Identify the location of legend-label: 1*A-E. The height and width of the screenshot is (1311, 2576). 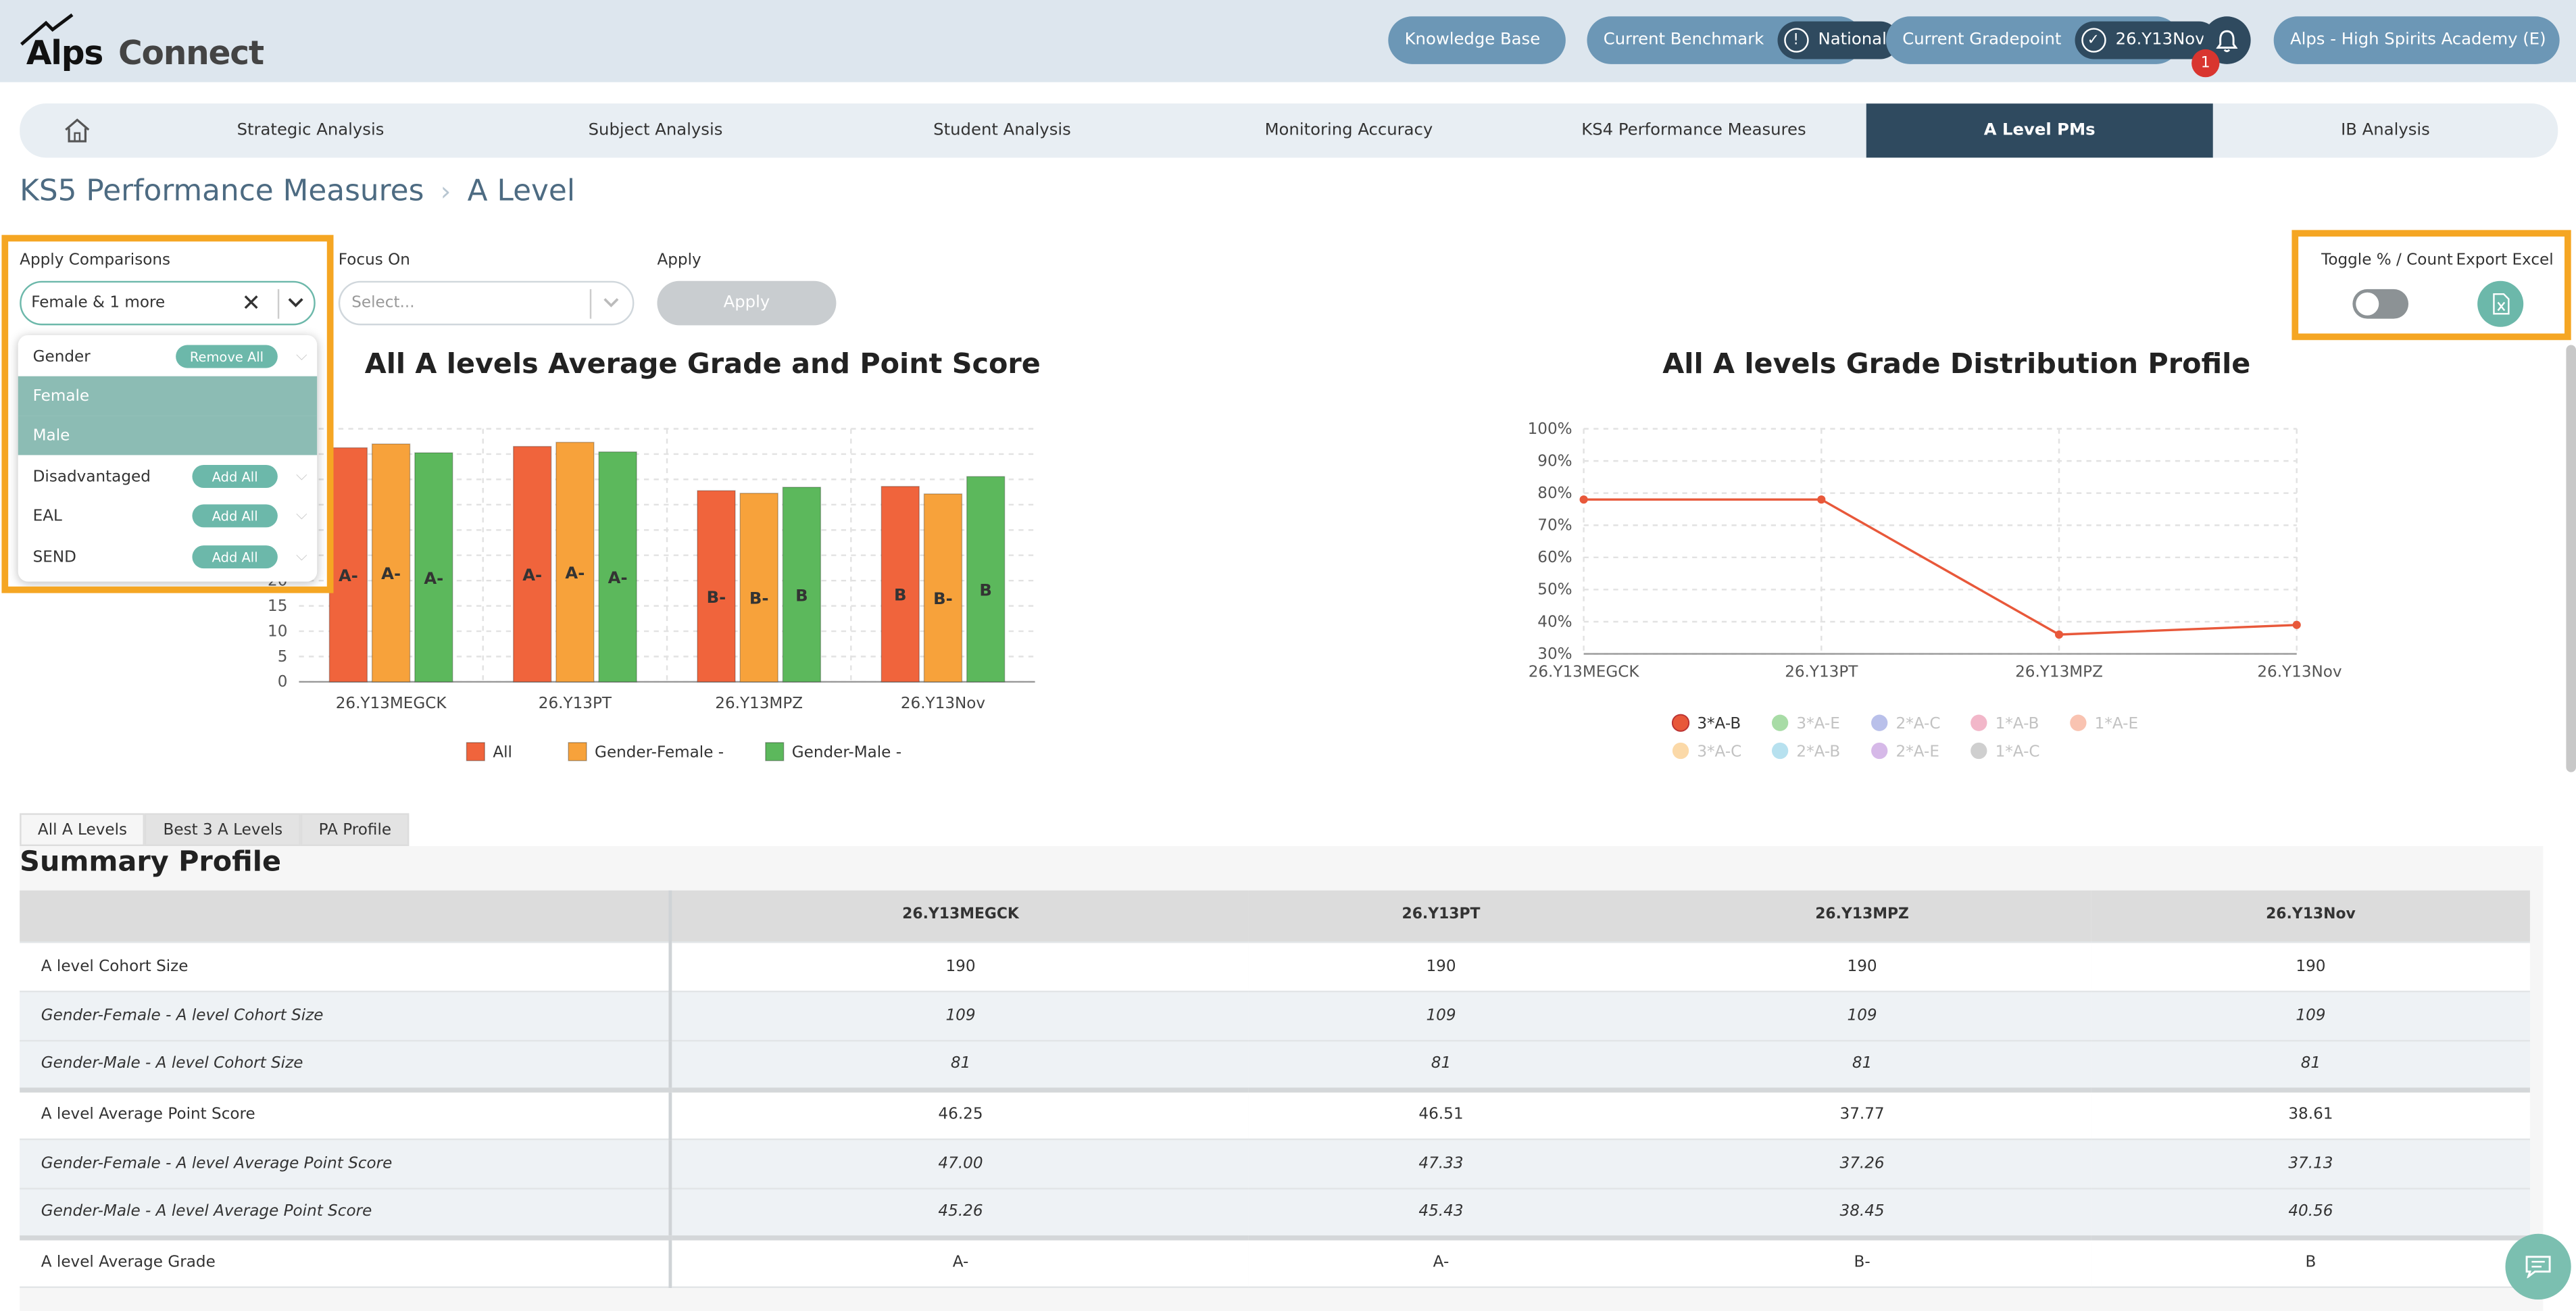
(2116, 724).